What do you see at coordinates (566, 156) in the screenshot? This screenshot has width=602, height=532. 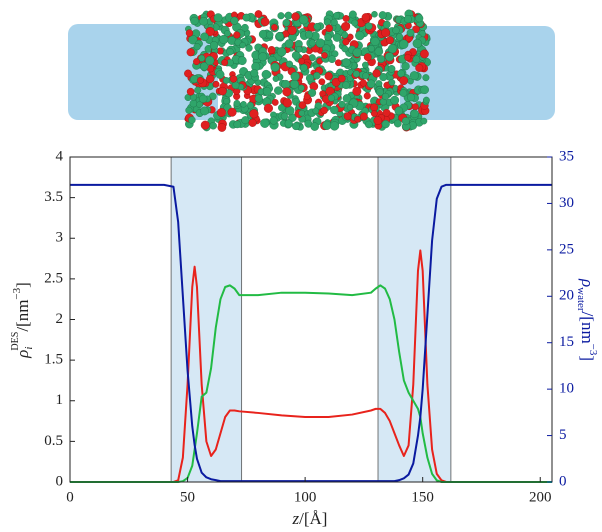 I see `y2-tick-label: 35` at bounding box center [566, 156].